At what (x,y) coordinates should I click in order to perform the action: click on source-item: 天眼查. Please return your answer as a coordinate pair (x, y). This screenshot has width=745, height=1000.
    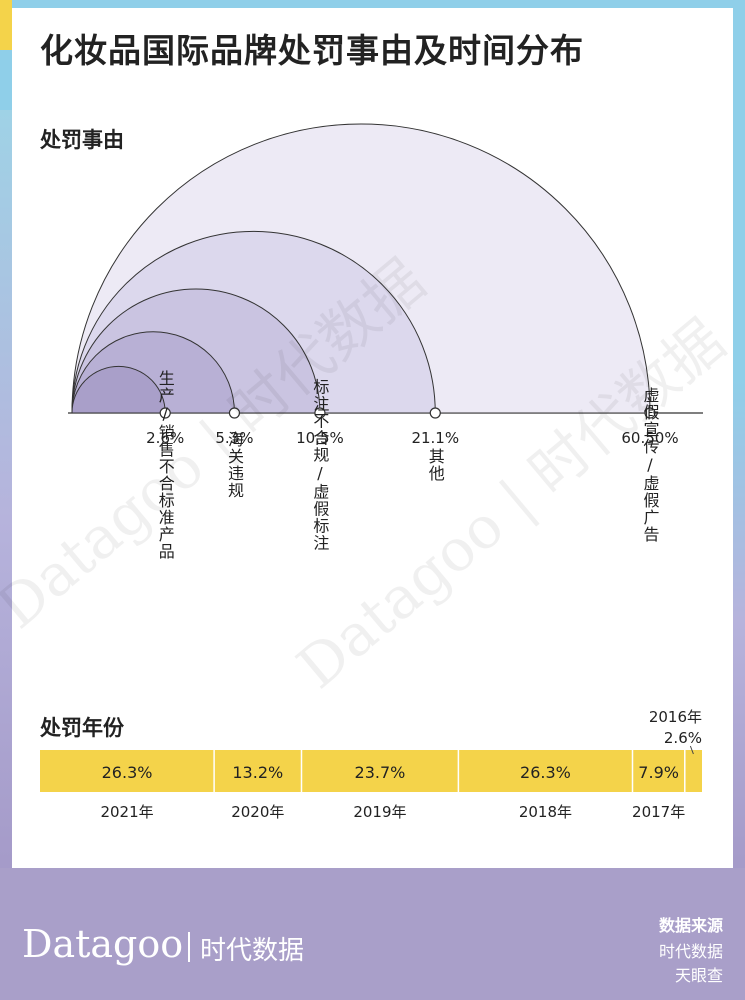
    Looking at the image, I should click on (698, 975).